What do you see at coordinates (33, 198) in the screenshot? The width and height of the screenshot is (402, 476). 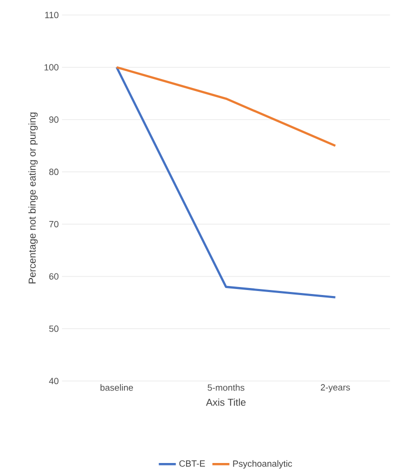 I see `y-axis-title: Percentage not binge eating or purging` at bounding box center [33, 198].